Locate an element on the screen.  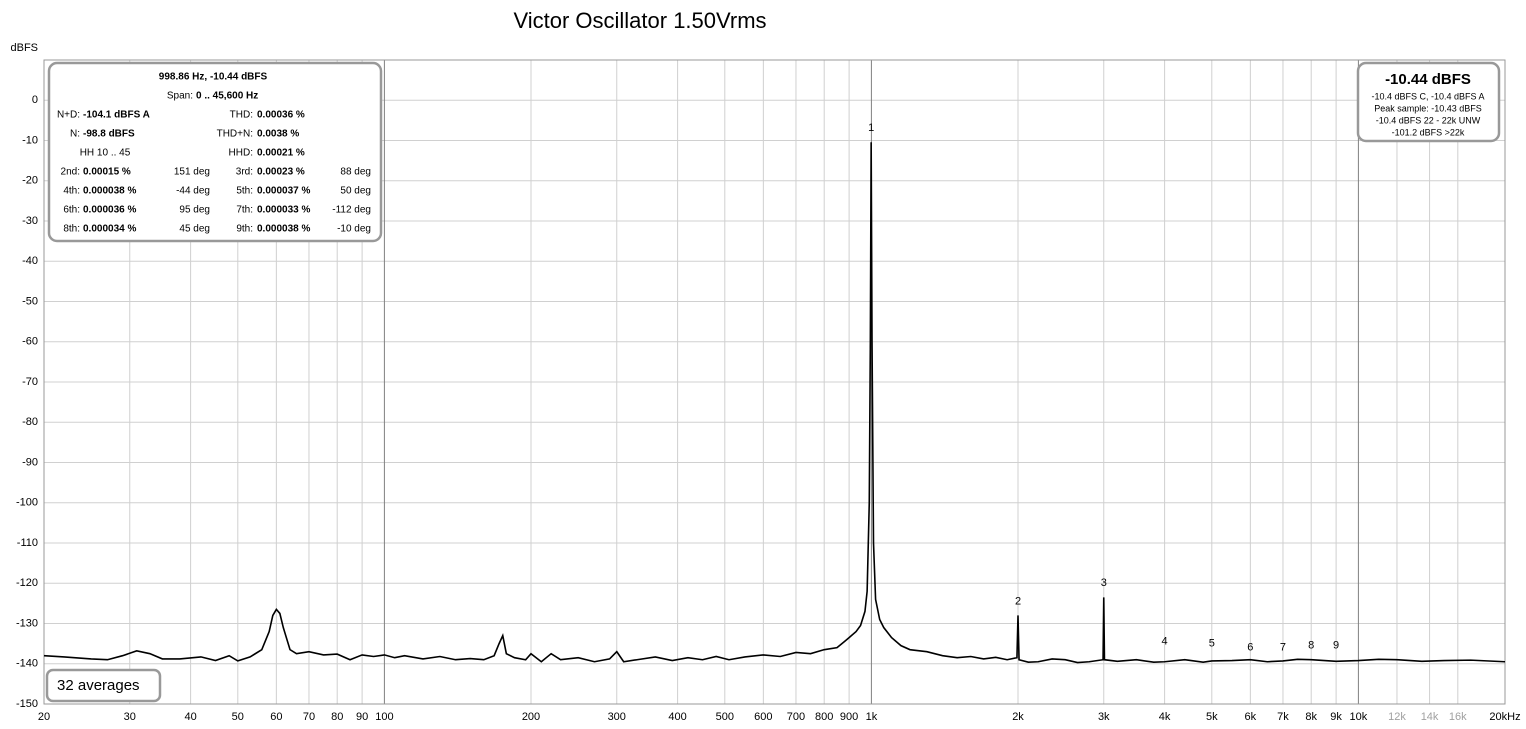
panel-phase: 45 deg is located at coordinates (194, 229).